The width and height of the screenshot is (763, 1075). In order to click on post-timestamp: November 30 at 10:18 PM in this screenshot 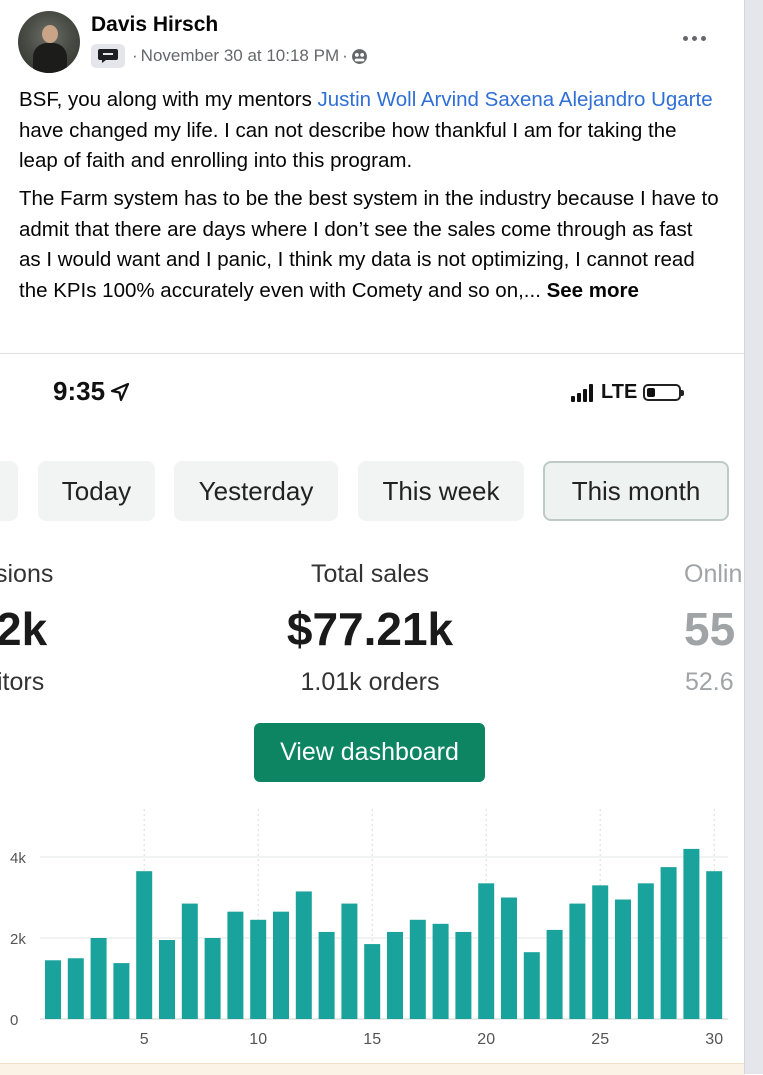, I will do `click(240, 55)`.